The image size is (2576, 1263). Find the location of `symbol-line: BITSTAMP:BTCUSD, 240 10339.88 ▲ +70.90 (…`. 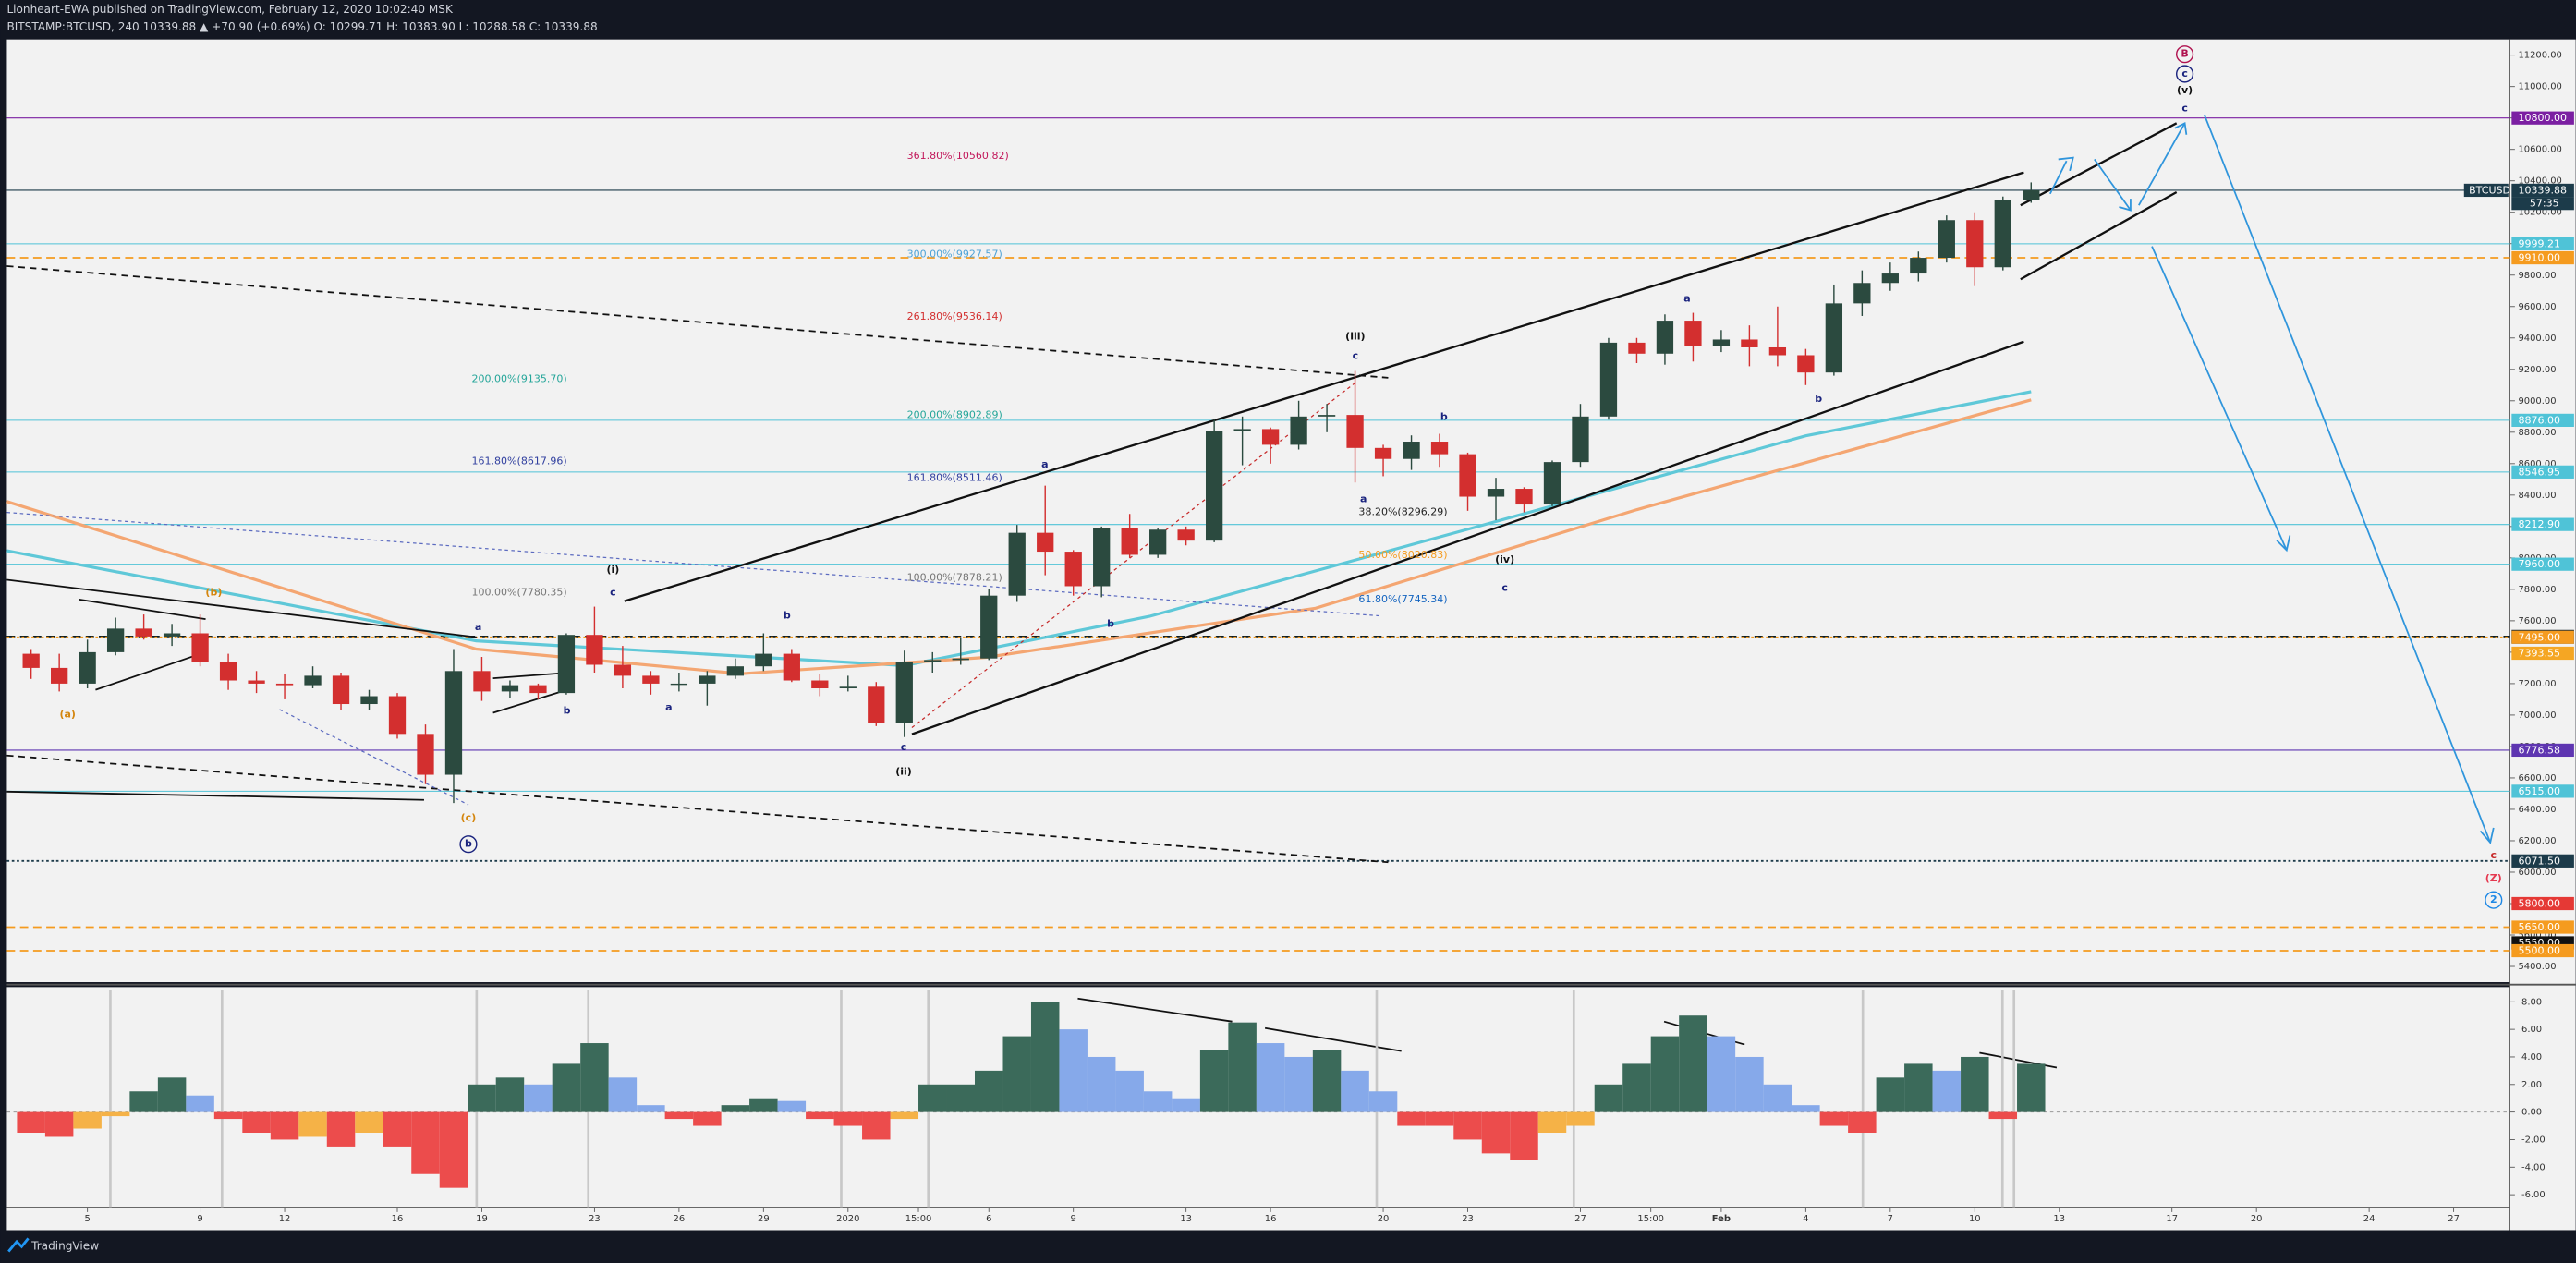

symbol-line: BITSTAMP:BTCUSD, 240 10339.88 ▲ +70.90 (… is located at coordinates (301, 26).